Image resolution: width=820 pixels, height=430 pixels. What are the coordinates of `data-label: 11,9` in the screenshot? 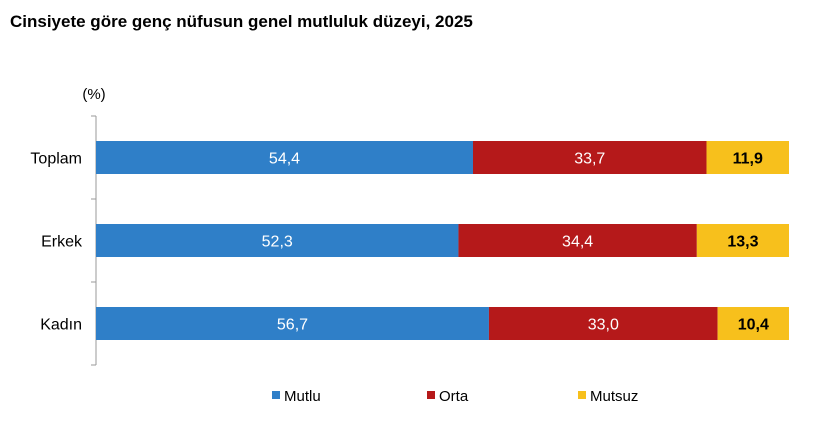 It's located at (748, 159).